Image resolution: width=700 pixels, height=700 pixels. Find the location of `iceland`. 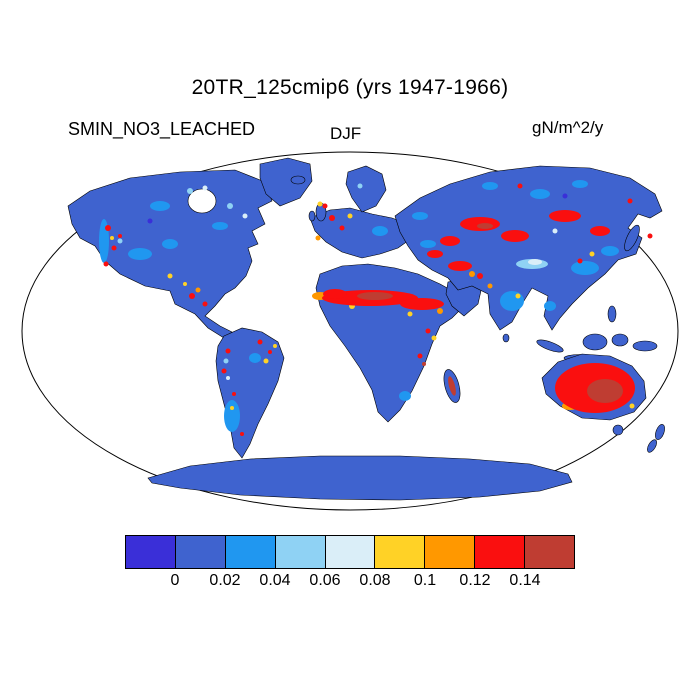

iceland is located at coordinates (298, 180).